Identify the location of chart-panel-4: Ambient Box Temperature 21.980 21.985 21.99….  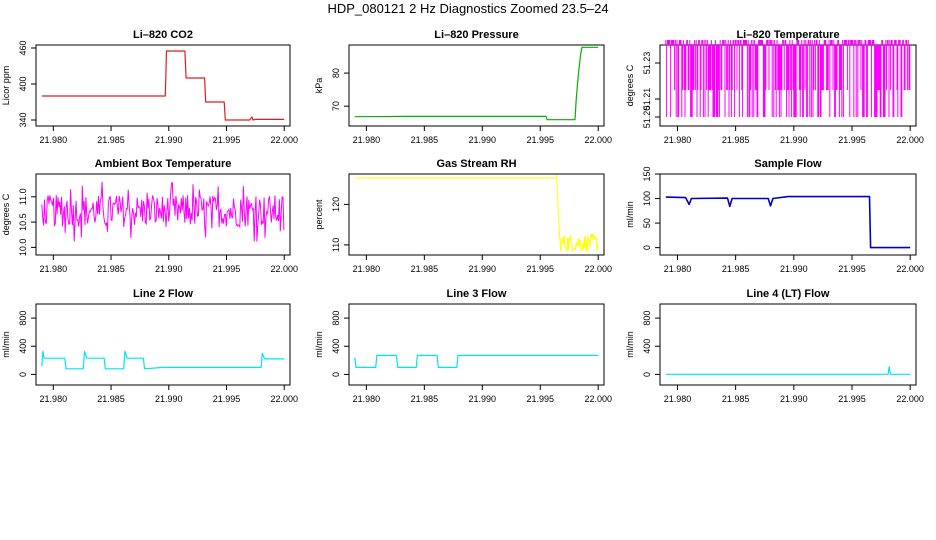
(149, 216).